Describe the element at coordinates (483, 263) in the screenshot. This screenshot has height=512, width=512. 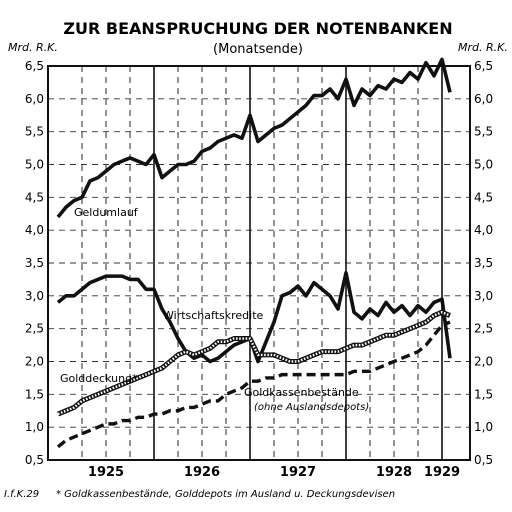
I see `y-tick-right: 3,5` at that location.